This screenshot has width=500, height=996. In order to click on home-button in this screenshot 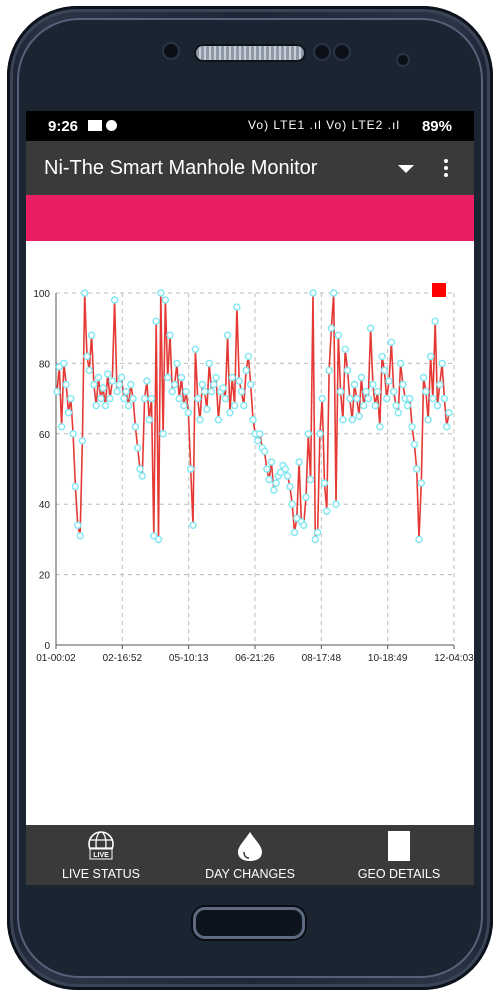, I will do `click(249, 923)`.